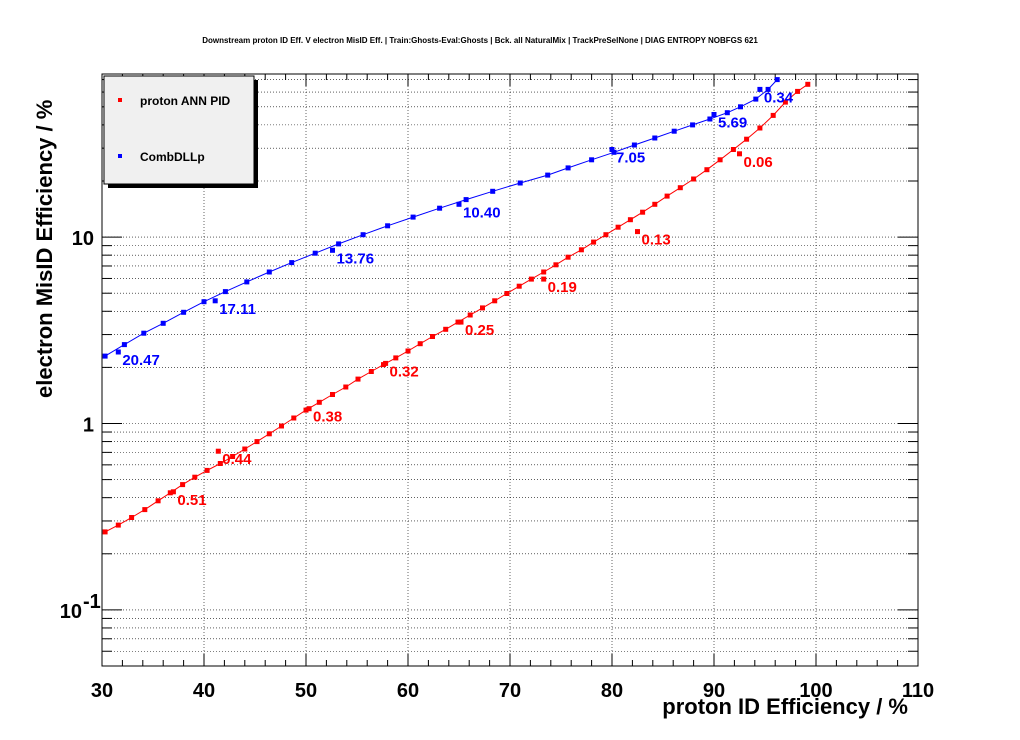 The width and height of the screenshot is (1020, 740). Describe the element at coordinates (102, 691) in the screenshot. I see `x-tick-label: 30` at that location.